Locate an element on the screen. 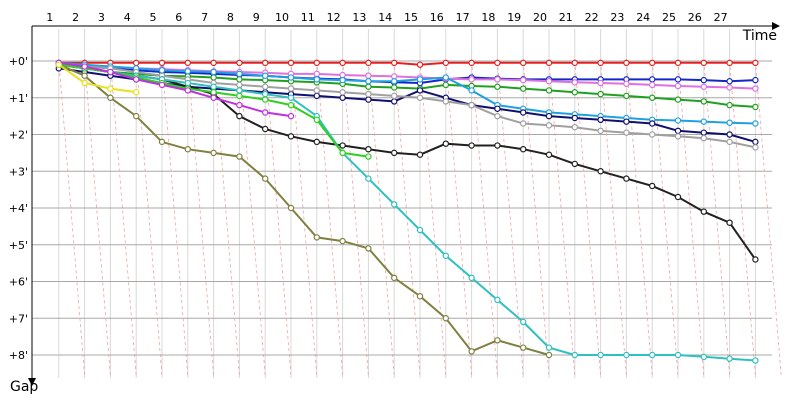  y-tick-label: +3' is located at coordinates (18, 171).